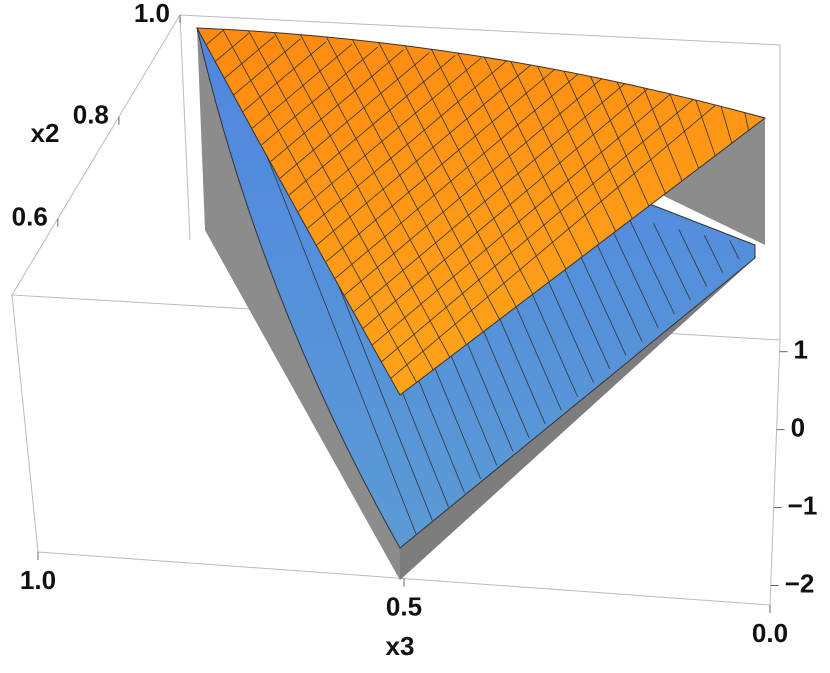 The width and height of the screenshot is (830, 673). What do you see at coordinates (798, 428) in the screenshot?
I see `z-tick-label: 0` at bounding box center [798, 428].